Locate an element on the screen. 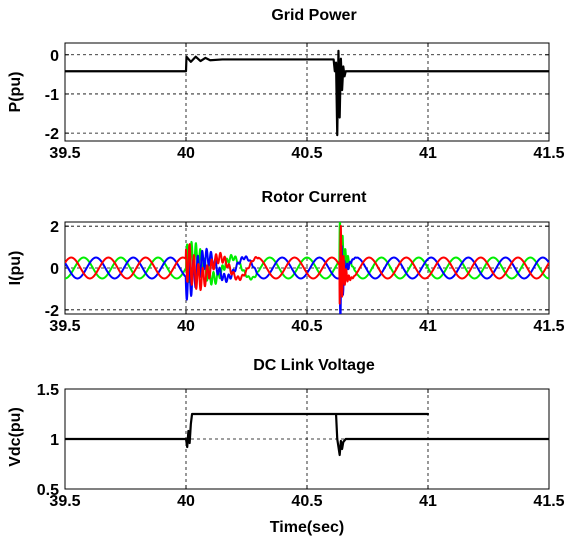  y-axis-label: Vdc(pu) is located at coordinates (15, 437).